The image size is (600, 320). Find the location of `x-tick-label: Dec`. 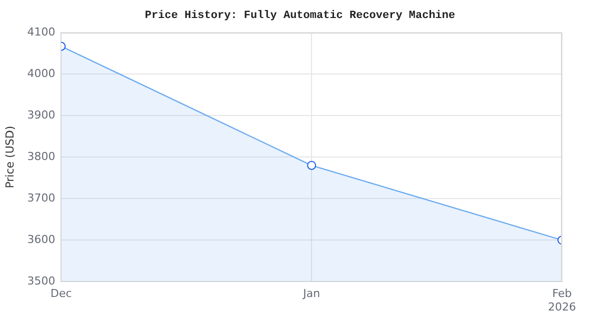

x-tick-label: Dec is located at coordinates (61, 293).